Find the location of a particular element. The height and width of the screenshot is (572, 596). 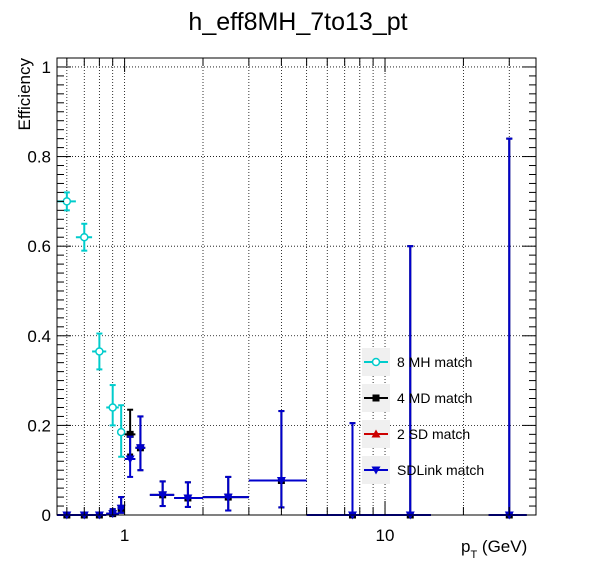

y-tick-label: 0 is located at coordinates (46, 515).